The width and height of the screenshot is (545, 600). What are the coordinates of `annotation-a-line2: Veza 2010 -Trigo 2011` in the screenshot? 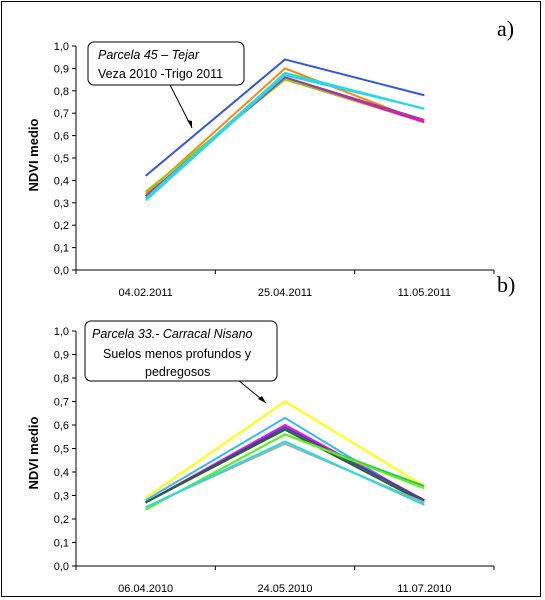 It's located at (160, 74).